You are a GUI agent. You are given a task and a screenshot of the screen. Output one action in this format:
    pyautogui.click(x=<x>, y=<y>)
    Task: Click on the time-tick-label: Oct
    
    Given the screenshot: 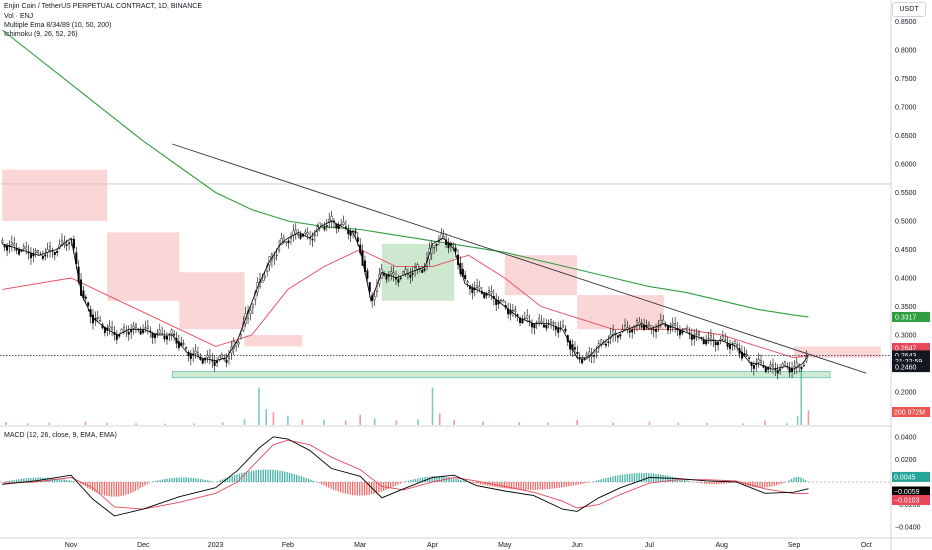 What is the action you would take?
    pyautogui.click(x=866, y=545)
    